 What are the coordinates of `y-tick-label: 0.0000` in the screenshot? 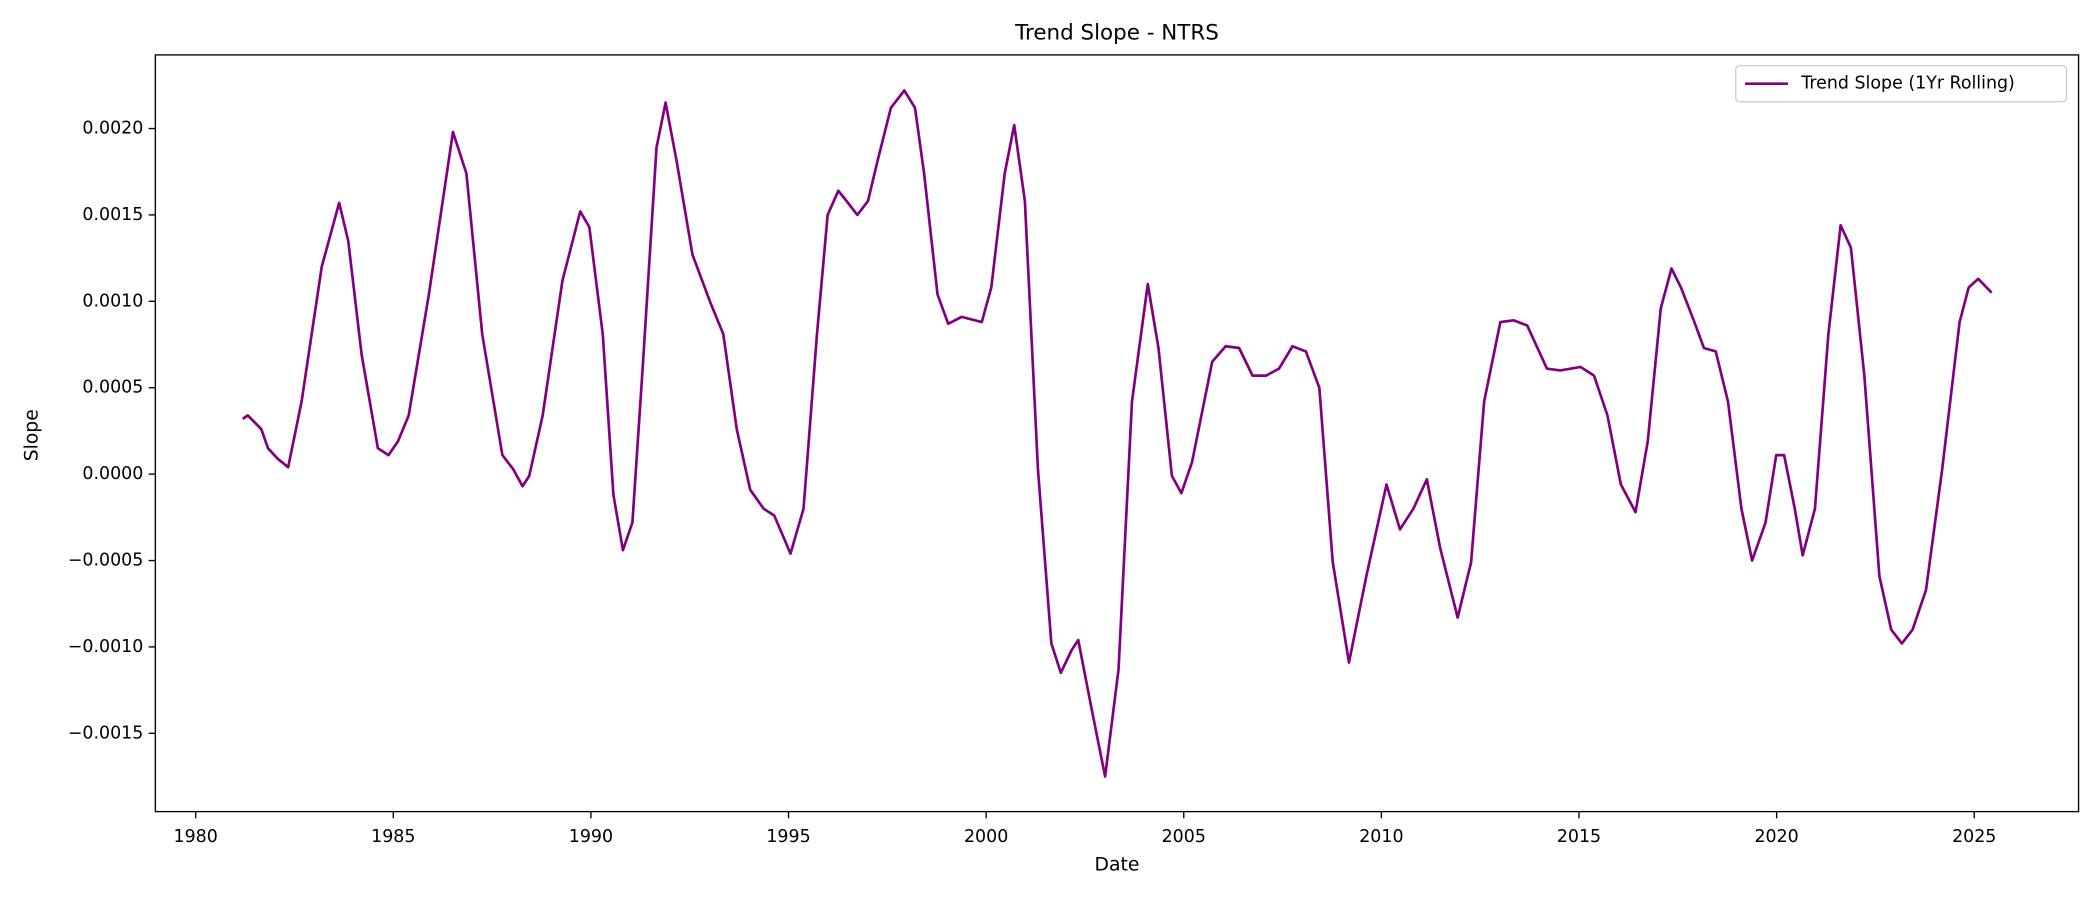 It's located at (112, 474).